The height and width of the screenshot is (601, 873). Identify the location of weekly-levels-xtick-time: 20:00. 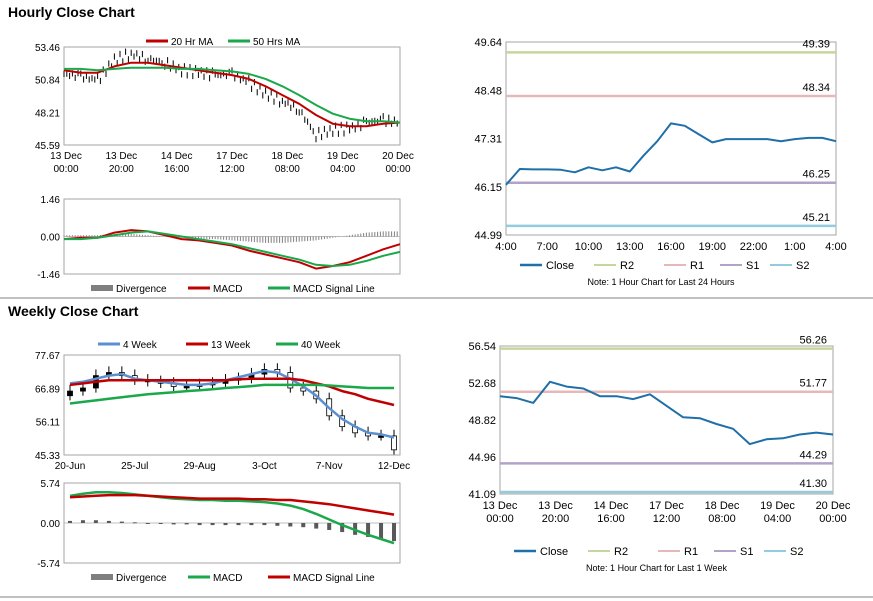
(556, 519).